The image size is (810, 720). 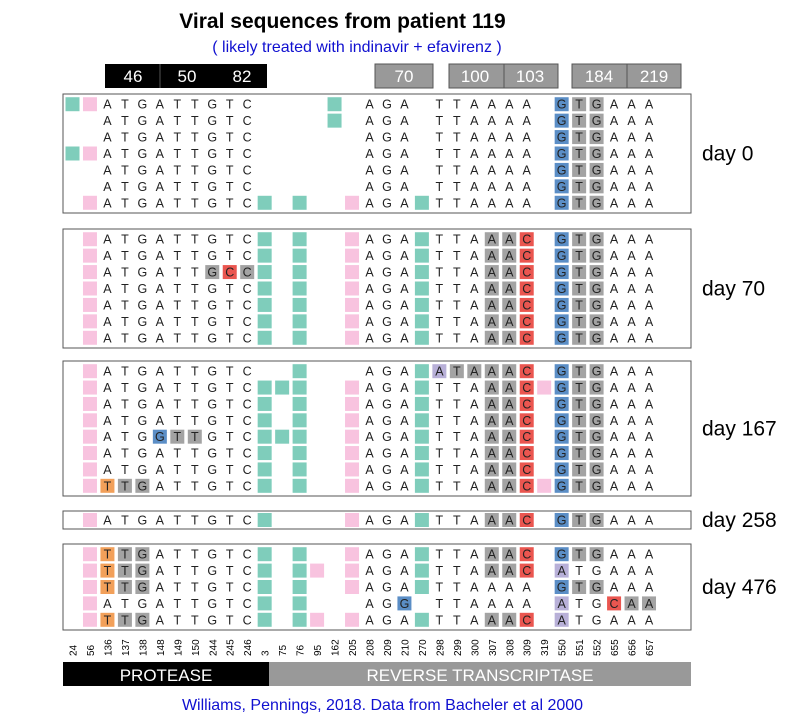 I want to click on orange-cell, so click(x=107, y=587).